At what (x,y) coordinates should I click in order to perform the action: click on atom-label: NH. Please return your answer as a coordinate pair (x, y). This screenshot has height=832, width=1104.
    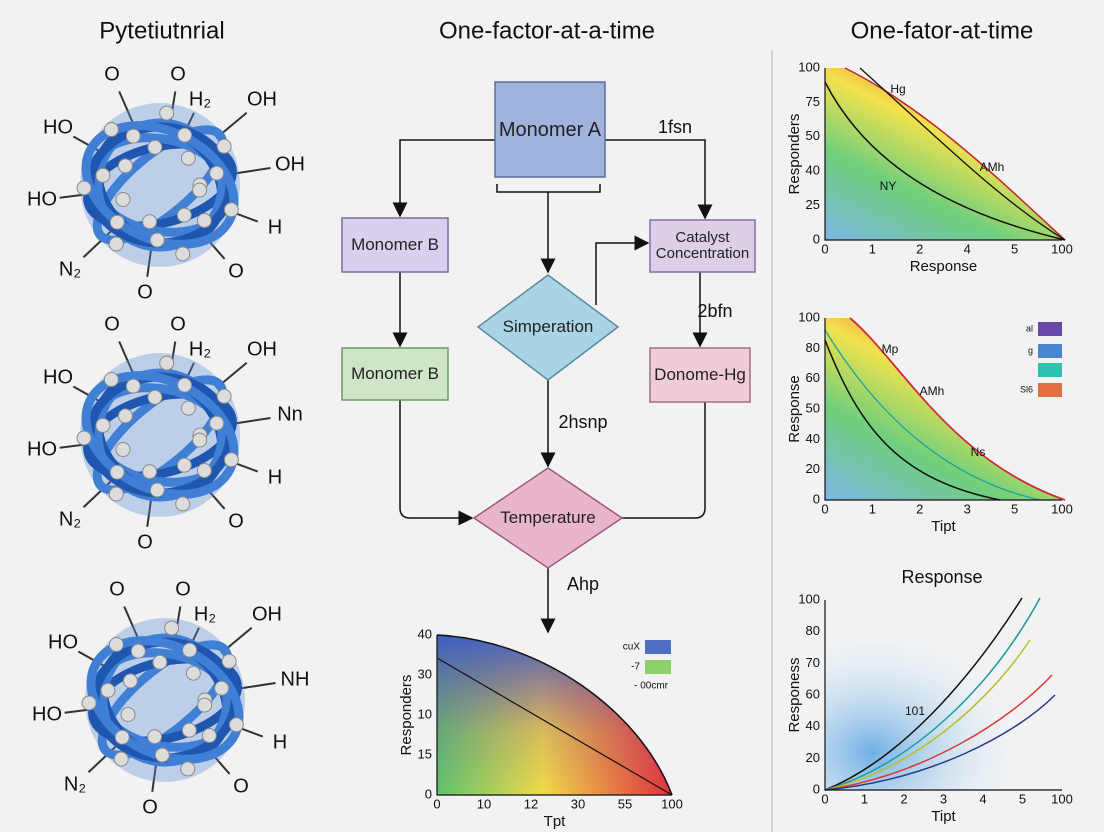
    Looking at the image, I should click on (295, 679).